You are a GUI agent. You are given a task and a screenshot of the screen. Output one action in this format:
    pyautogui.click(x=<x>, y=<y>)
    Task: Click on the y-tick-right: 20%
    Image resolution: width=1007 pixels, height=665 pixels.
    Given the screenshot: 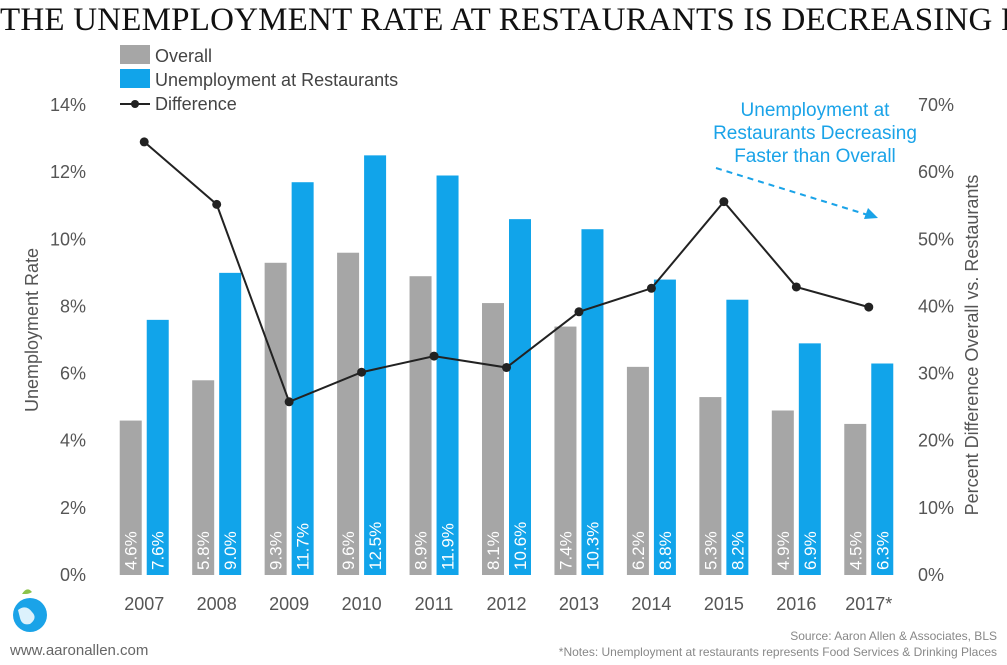 What is the action you would take?
    pyautogui.click(x=936, y=441)
    